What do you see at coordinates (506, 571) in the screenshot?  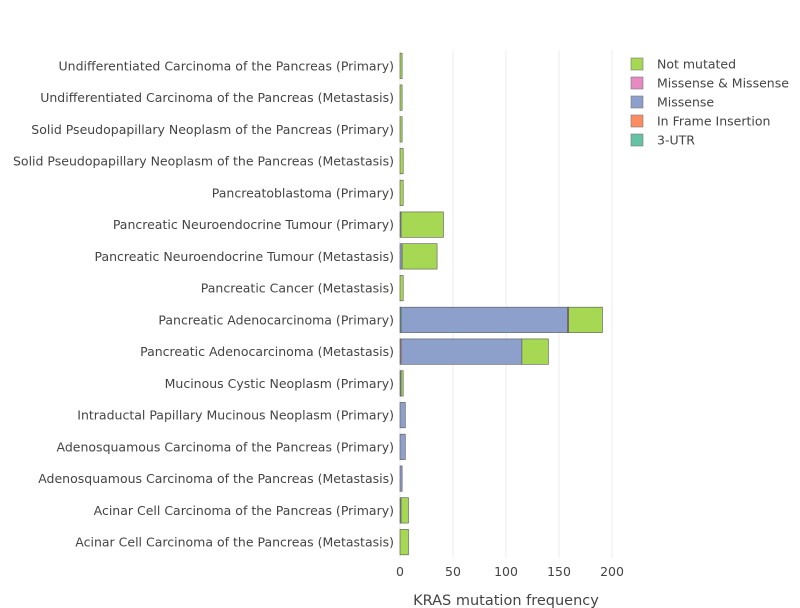 I see `x-tick-label: 100` at bounding box center [506, 571].